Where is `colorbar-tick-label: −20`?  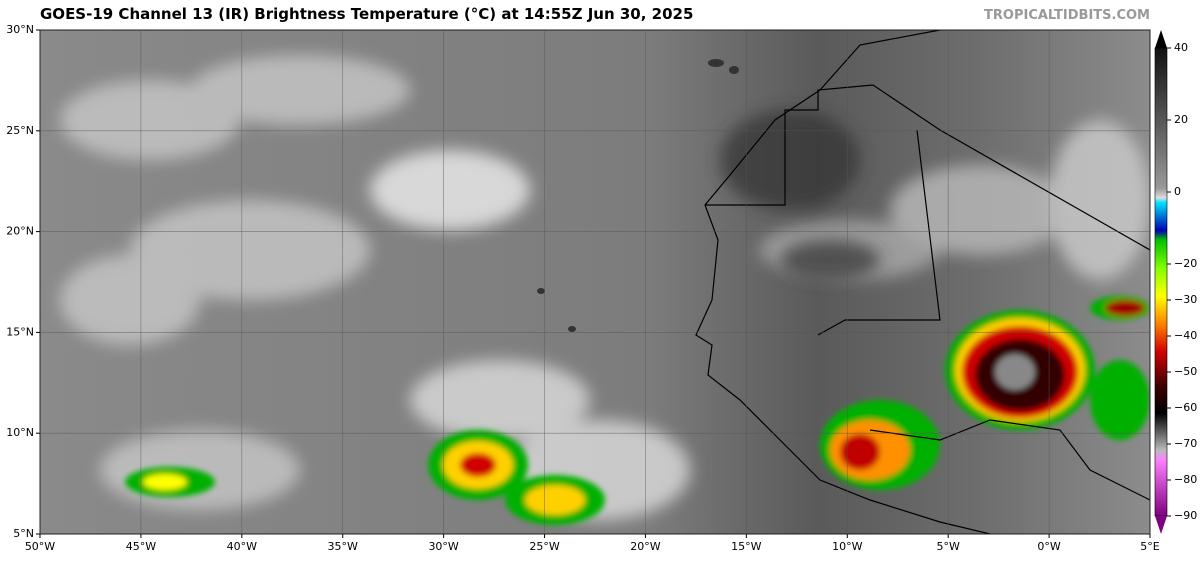
colorbar-tick-label: −20 is located at coordinates (1185, 263).